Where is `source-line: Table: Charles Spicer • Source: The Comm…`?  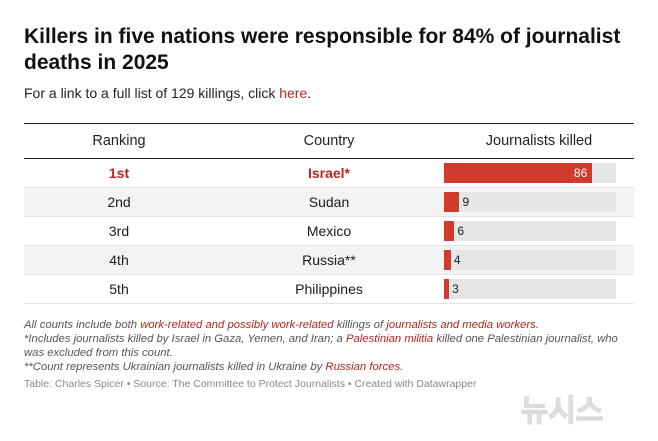
source-line: Table: Charles Spicer • Source: The Comm… is located at coordinates (250, 384).